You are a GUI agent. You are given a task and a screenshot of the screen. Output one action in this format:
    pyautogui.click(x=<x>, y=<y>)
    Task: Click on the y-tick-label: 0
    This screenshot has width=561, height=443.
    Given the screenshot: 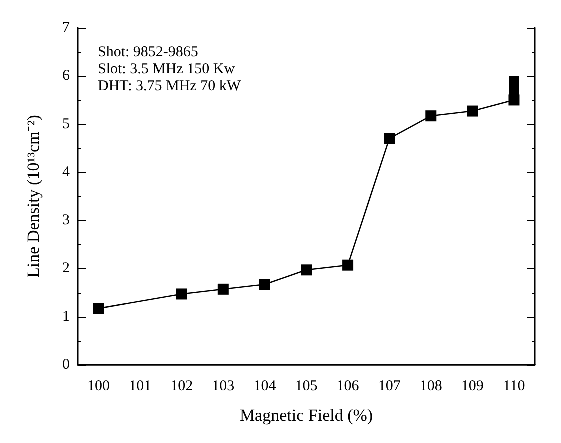 What is the action you would take?
    pyautogui.click(x=66, y=365)
    